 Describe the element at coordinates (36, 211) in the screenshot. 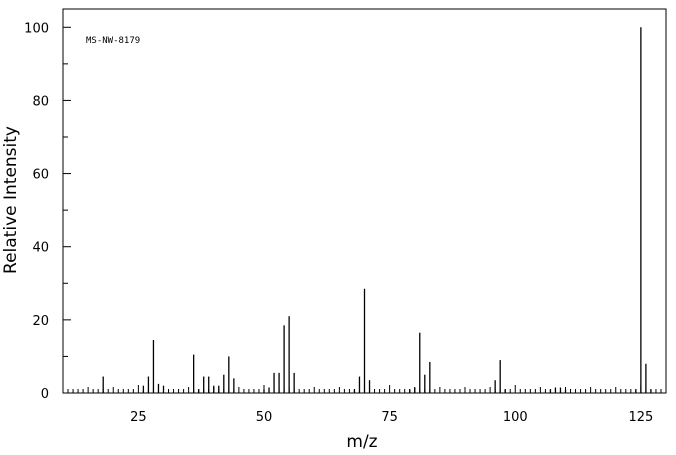

I see `y-tick-labels: 0 20 40 60 80 100` at that location.